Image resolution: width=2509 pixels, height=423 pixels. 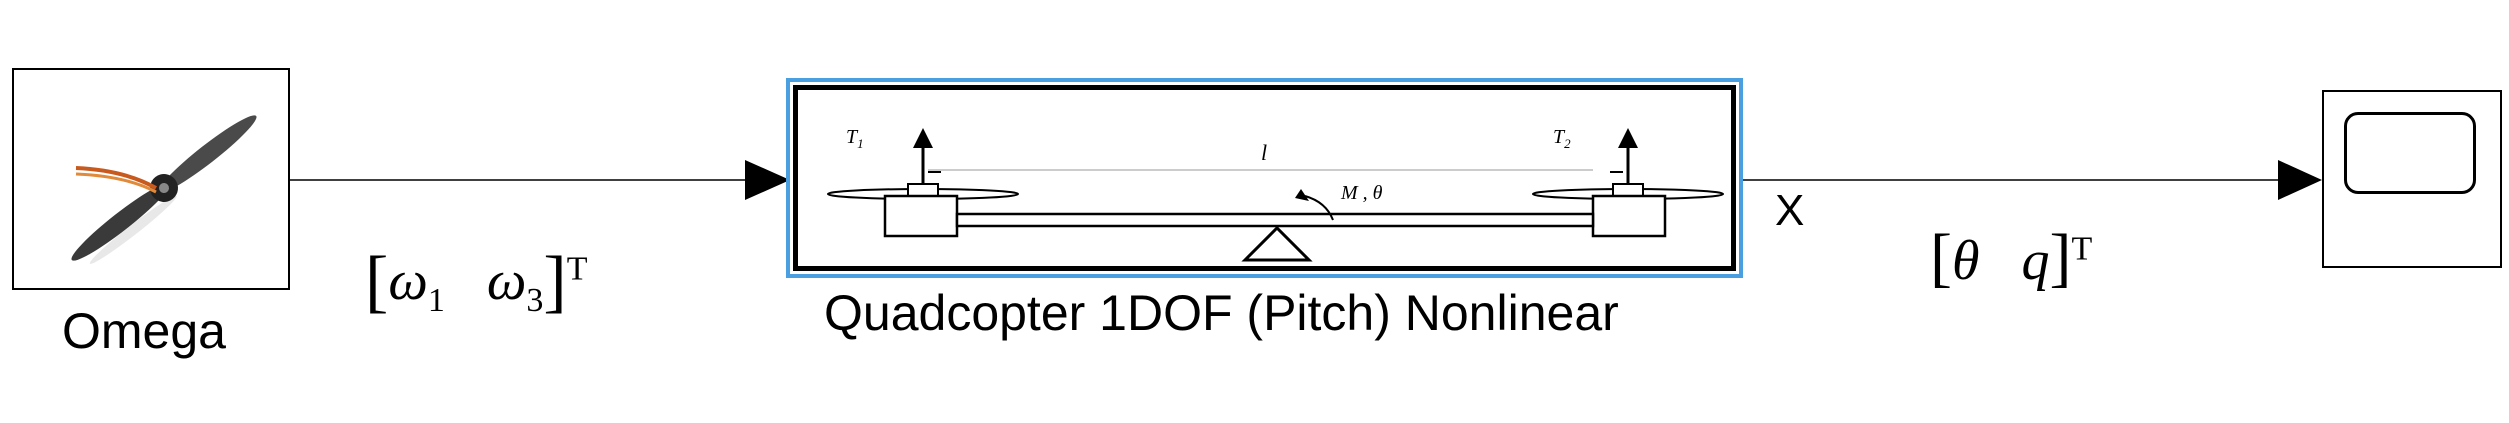 What do you see at coordinates (1790, 210) in the screenshot?
I see `output-port-label: X` at bounding box center [1790, 210].